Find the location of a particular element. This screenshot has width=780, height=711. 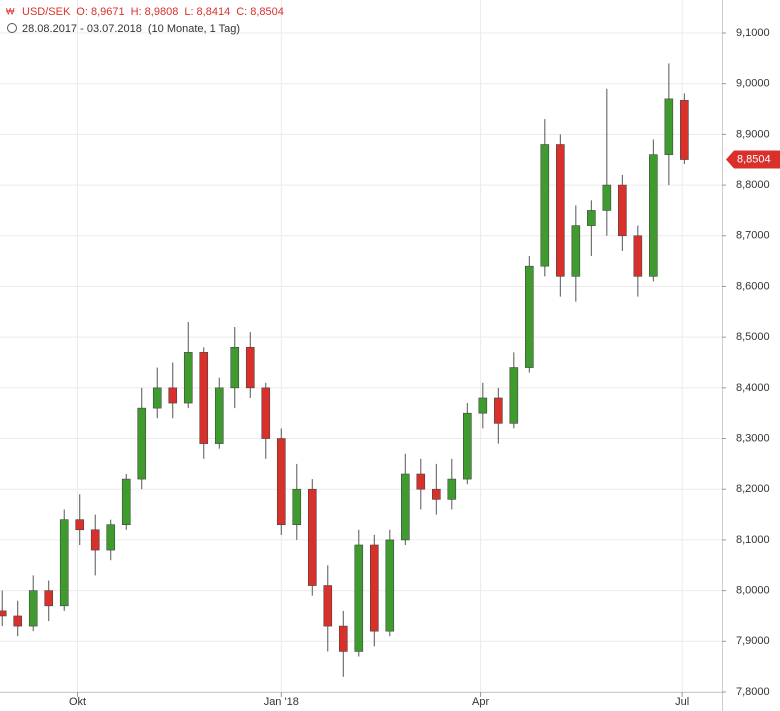

high-value: H: 8,9808 is located at coordinates (155, 12).